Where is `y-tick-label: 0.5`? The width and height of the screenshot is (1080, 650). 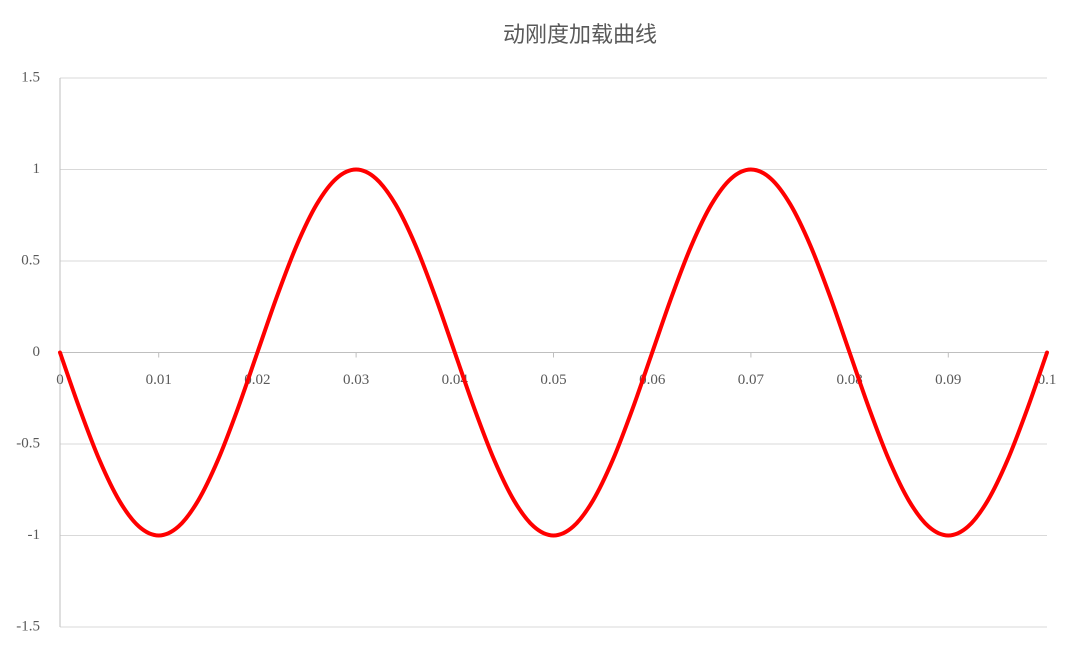
y-tick-label: 0.5 is located at coordinates (30, 260).